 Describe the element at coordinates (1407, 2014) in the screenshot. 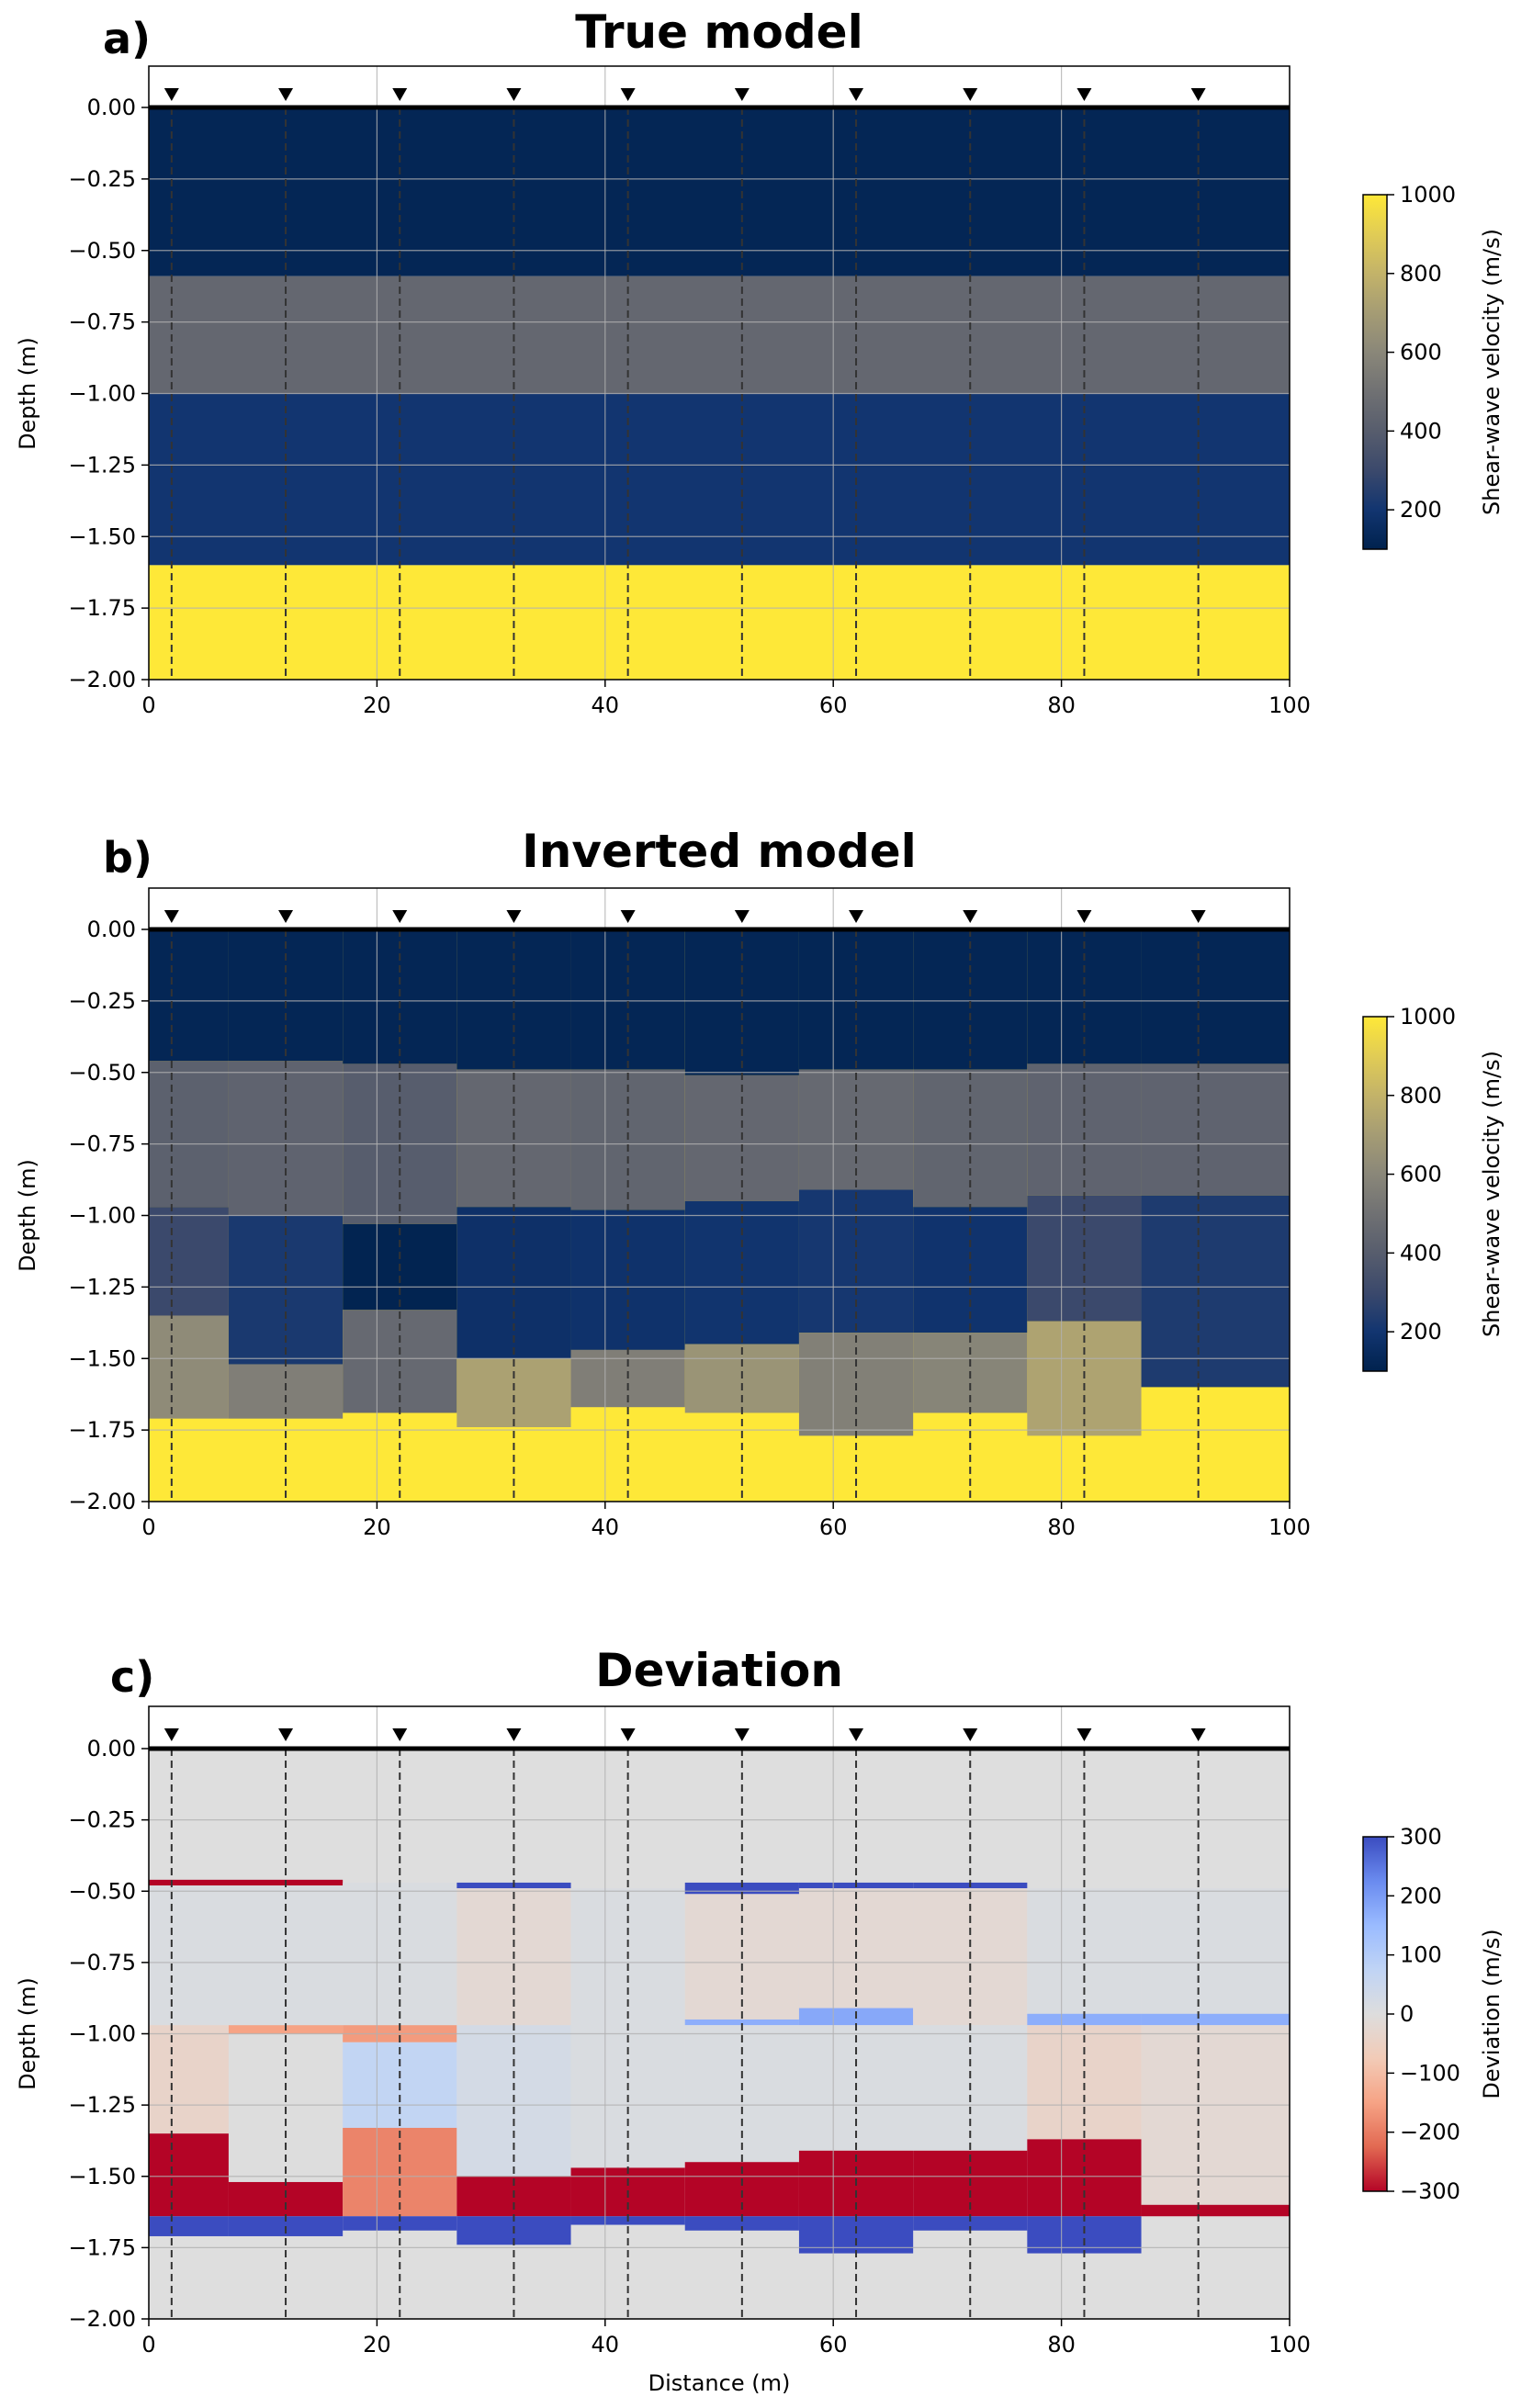

I see `colorbar-tick-label: 0` at that location.